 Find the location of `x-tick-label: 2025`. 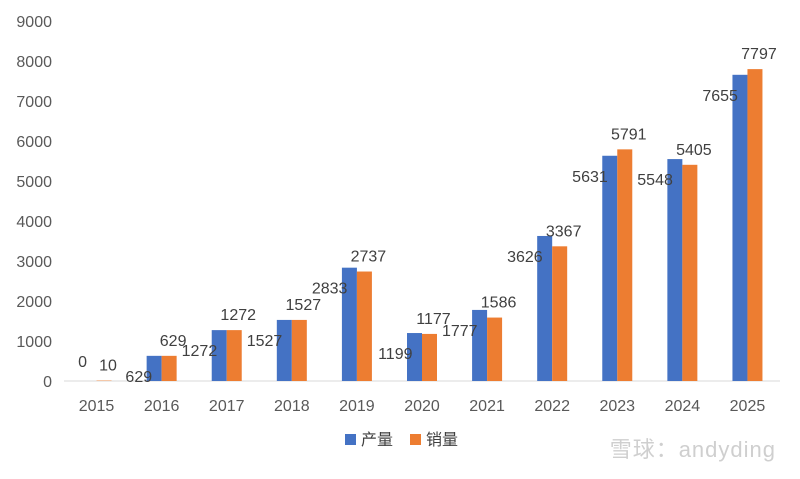

x-tick-label: 2025 is located at coordinates (748, 406).